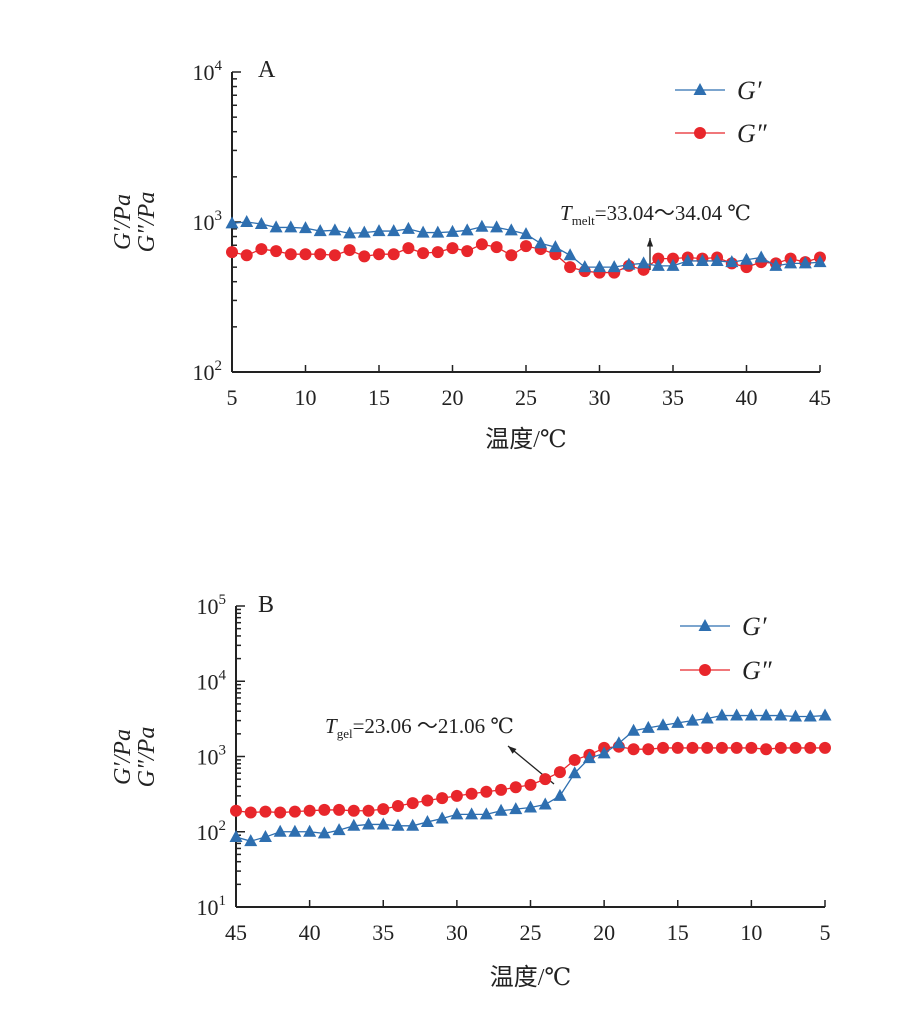 The image size is (905, 1035). What do you see at coordinates (526, 258) in the screenshot?
I see `series-g-double-prime` at bounding box center [526, 258].